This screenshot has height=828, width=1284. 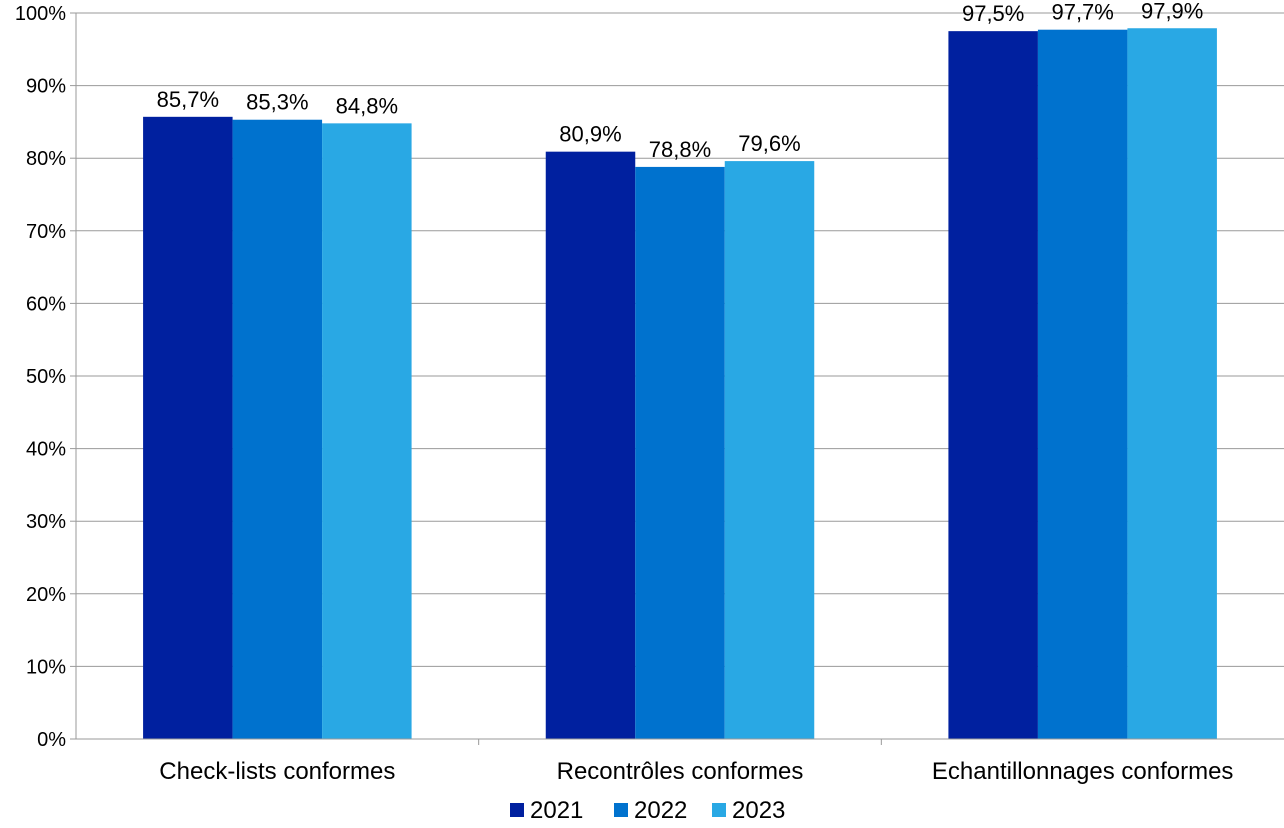 What do you see at coordinates (1172, 11) in the screenshot?
I see `data-label: 97,9%` at bounding box center [1172, 11].